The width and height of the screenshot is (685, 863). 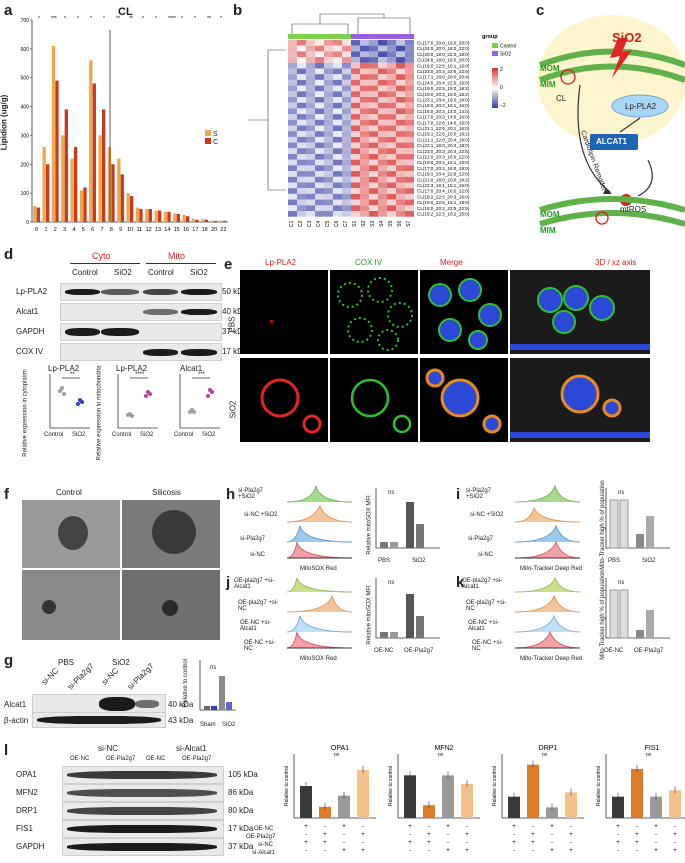 I want to click on em-silicosis-high, so click(x=171, y=605).